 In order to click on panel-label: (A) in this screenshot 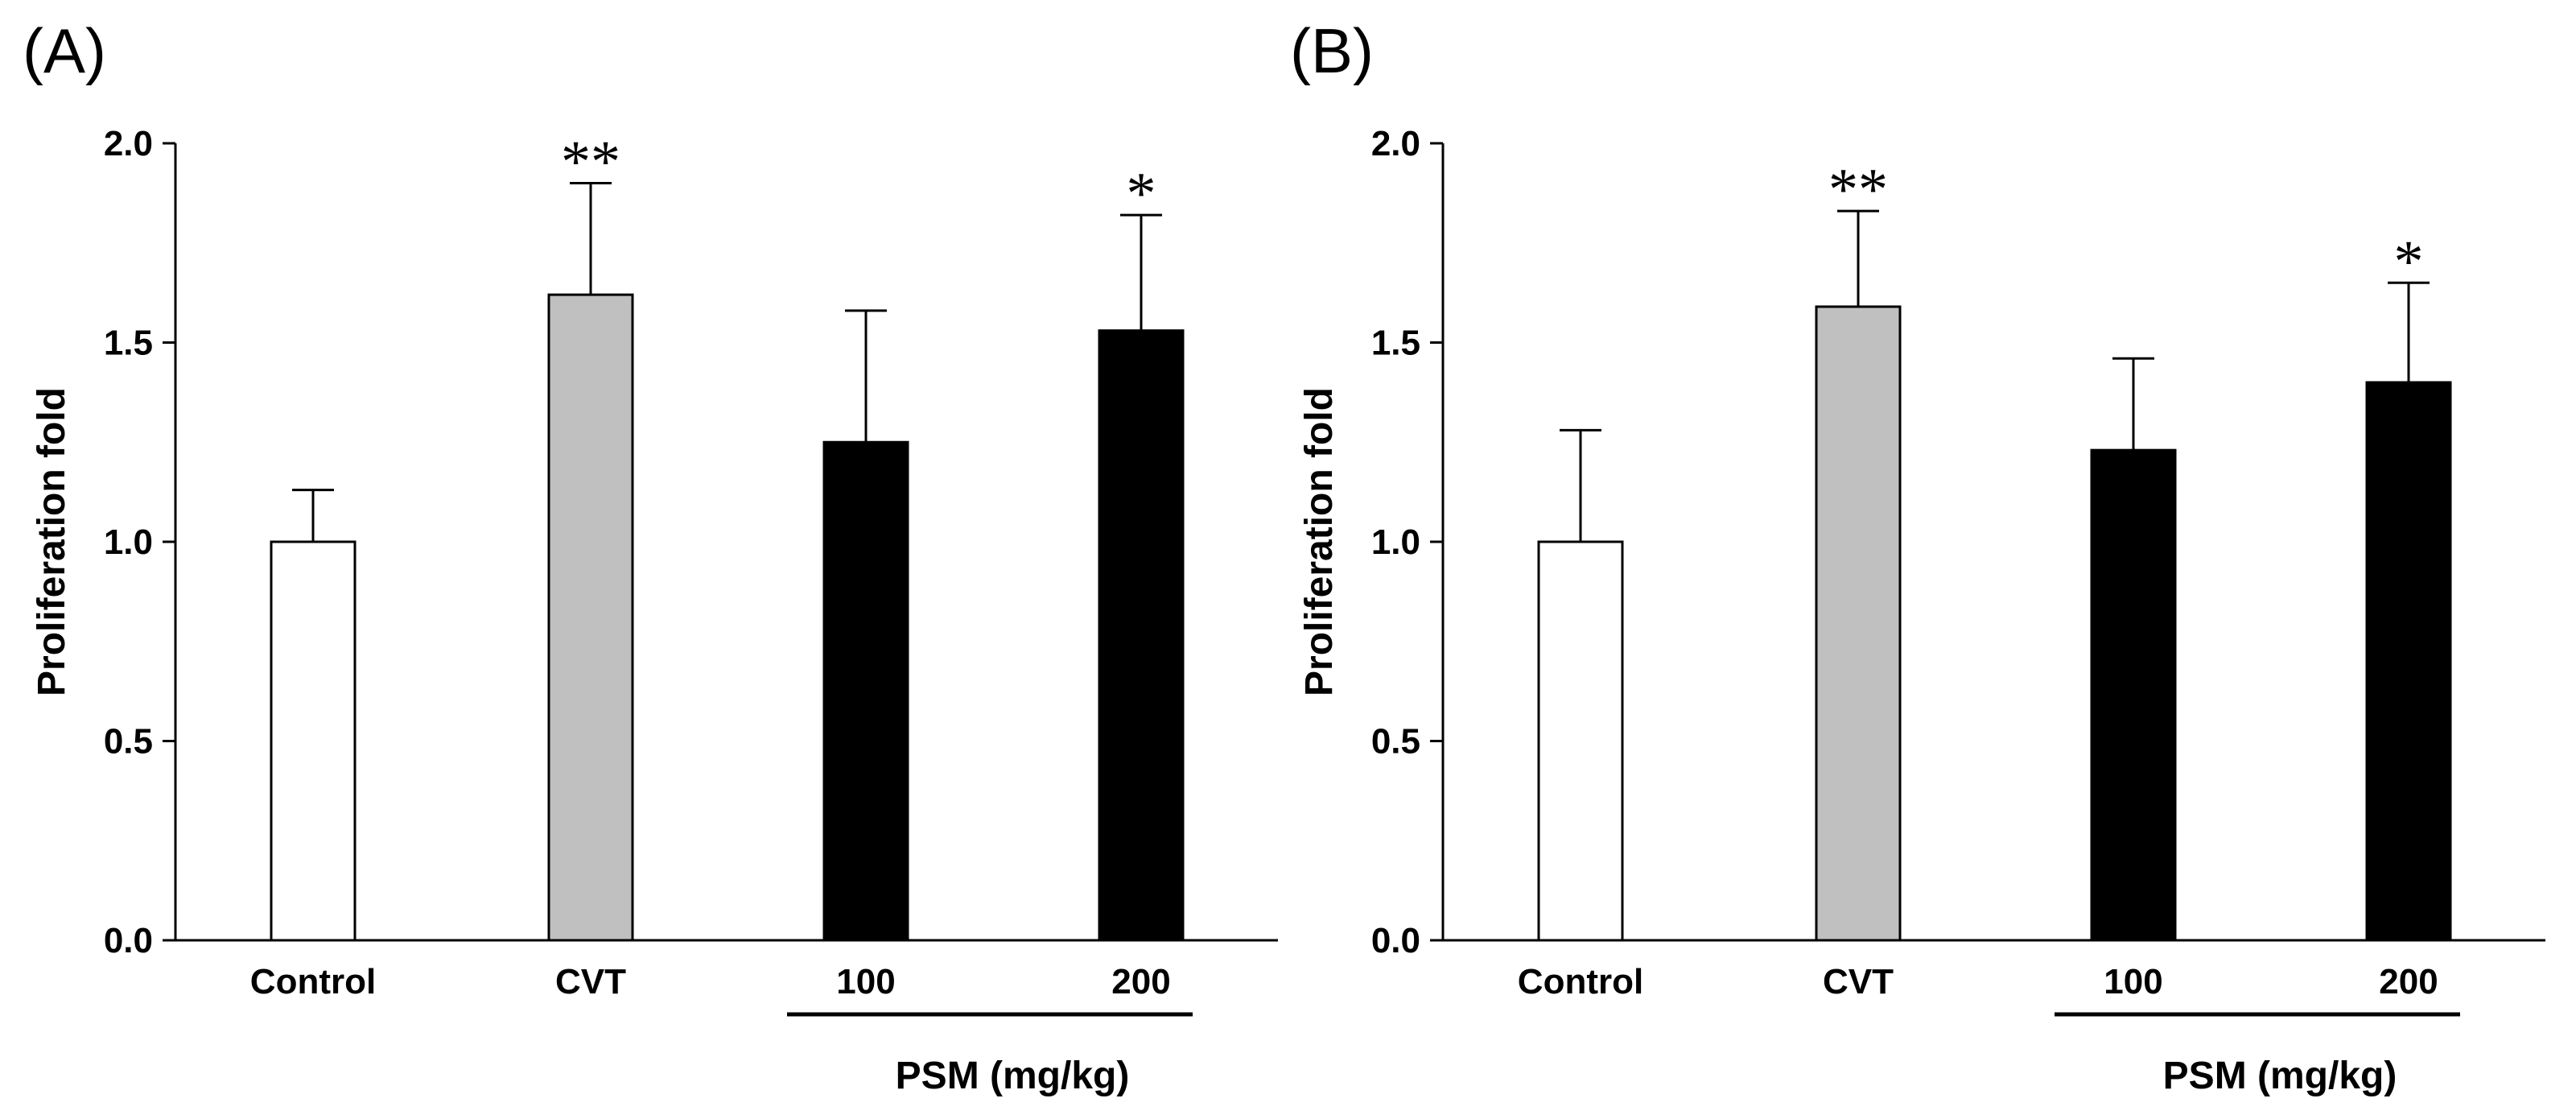, I will do `click(64, 51)`.